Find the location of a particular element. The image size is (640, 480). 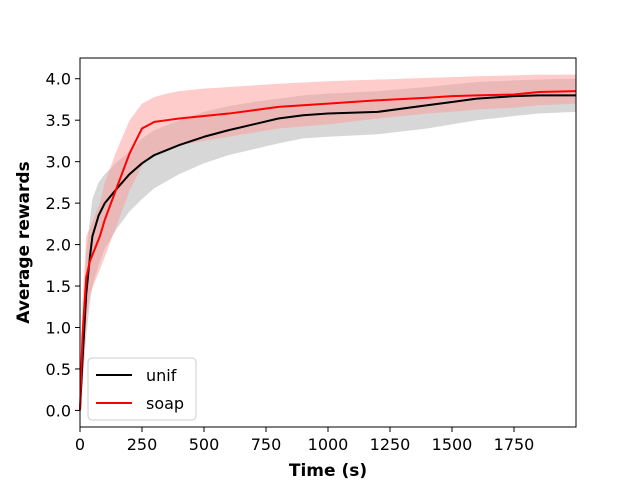

y-tick-label: 3.0 is located at coordinates (58, 162).